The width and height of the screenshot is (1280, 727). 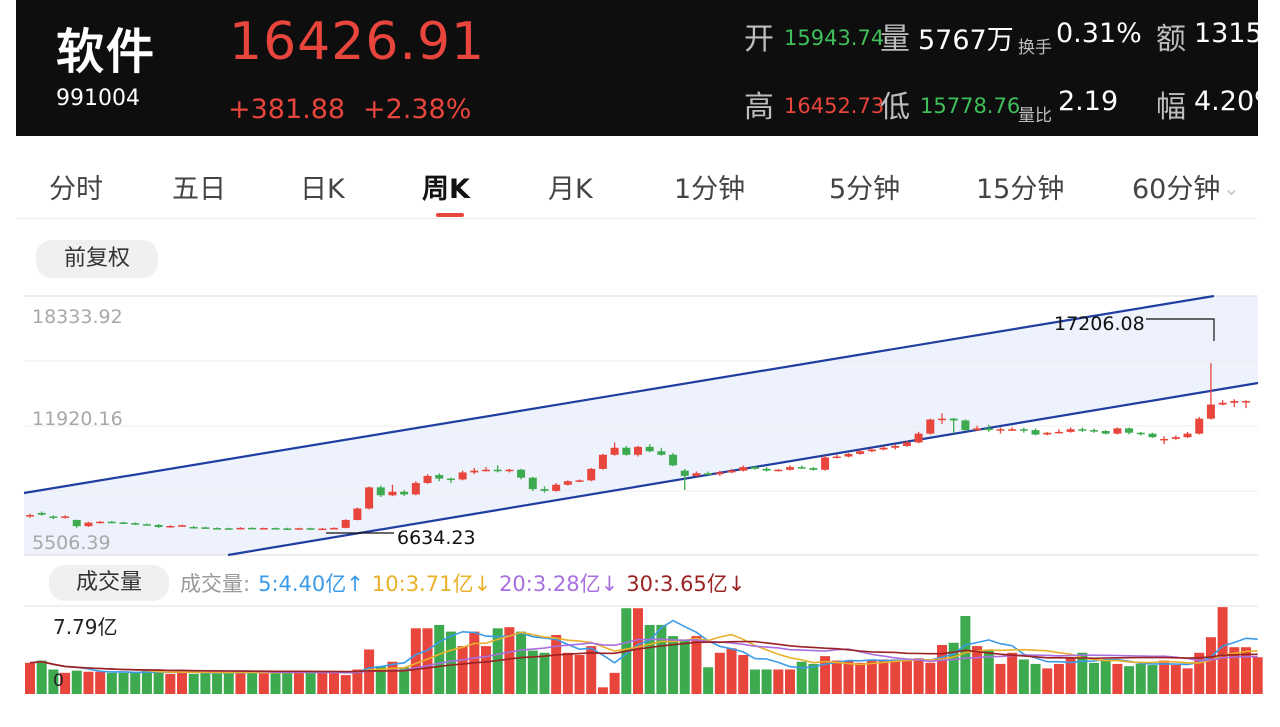 I want to click on adjust-mode-button: 前复权, so click(x=97, y=259).